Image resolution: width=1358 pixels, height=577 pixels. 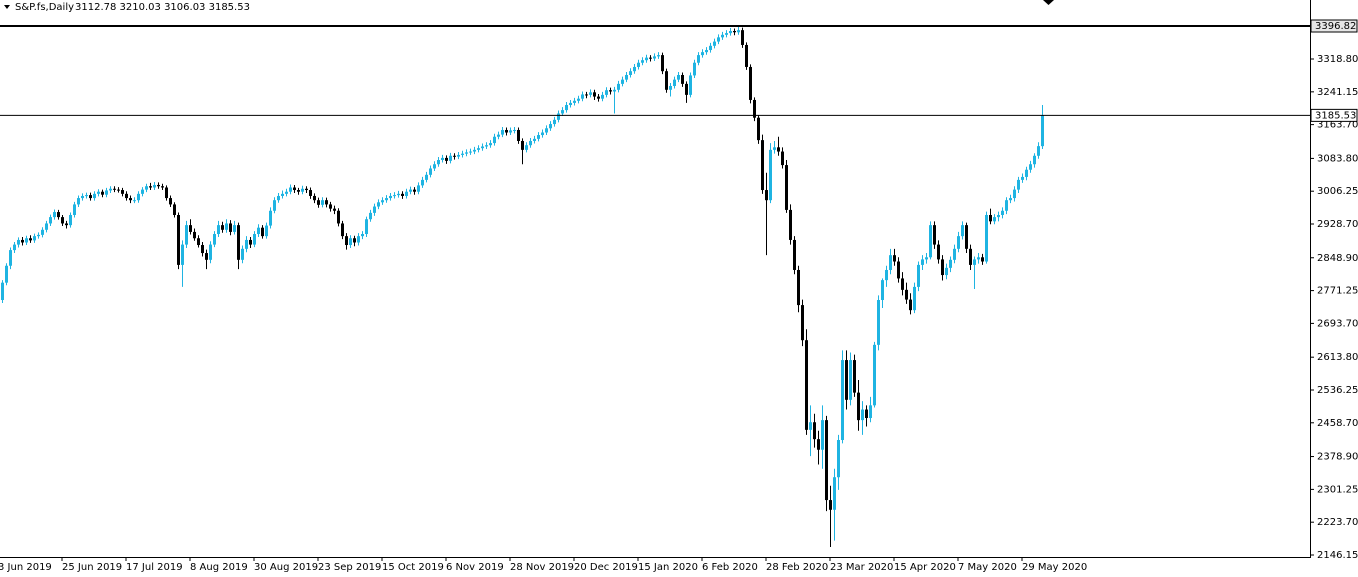 I want to click on y-tick-label: 3241.15, so click(x=1337, y=92).